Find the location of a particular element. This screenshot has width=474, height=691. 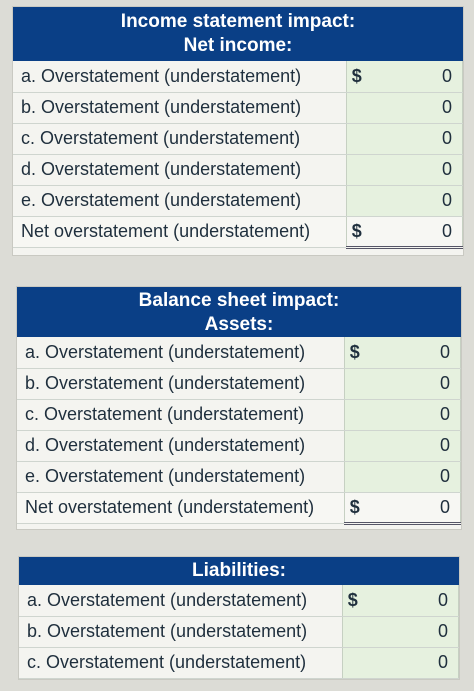

income-a-input: 0 is located at coordinates (414, 77).